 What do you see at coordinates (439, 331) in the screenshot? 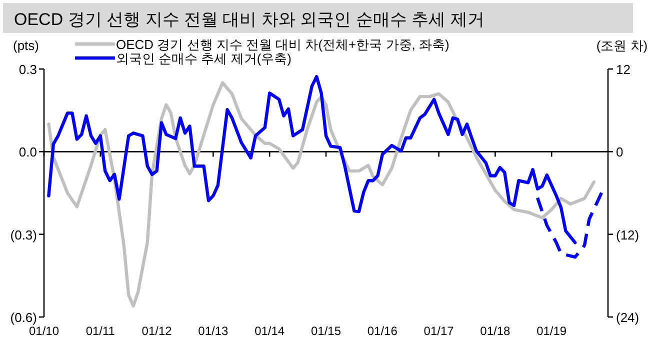
I see `x-tick-label: 01/17` at bounding box center [439, 331].